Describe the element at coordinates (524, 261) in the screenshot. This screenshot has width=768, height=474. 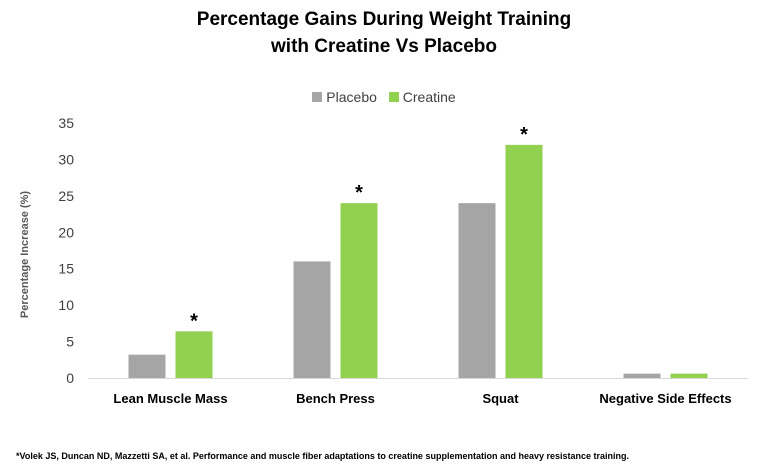
I see `bar-creatine-squat` at that location.